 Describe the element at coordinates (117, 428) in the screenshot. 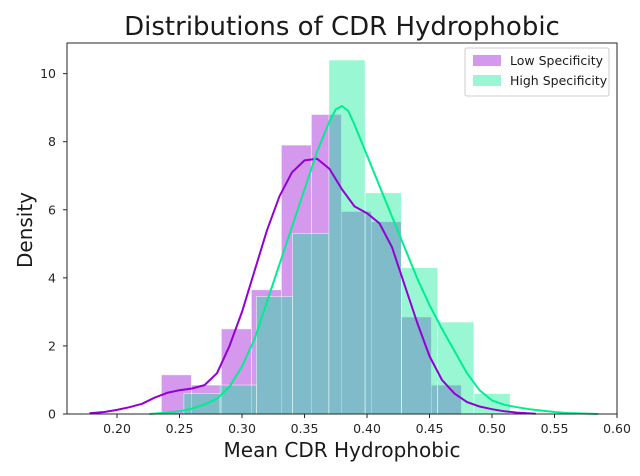

I see `x-tick-label: 0.20` at that location.